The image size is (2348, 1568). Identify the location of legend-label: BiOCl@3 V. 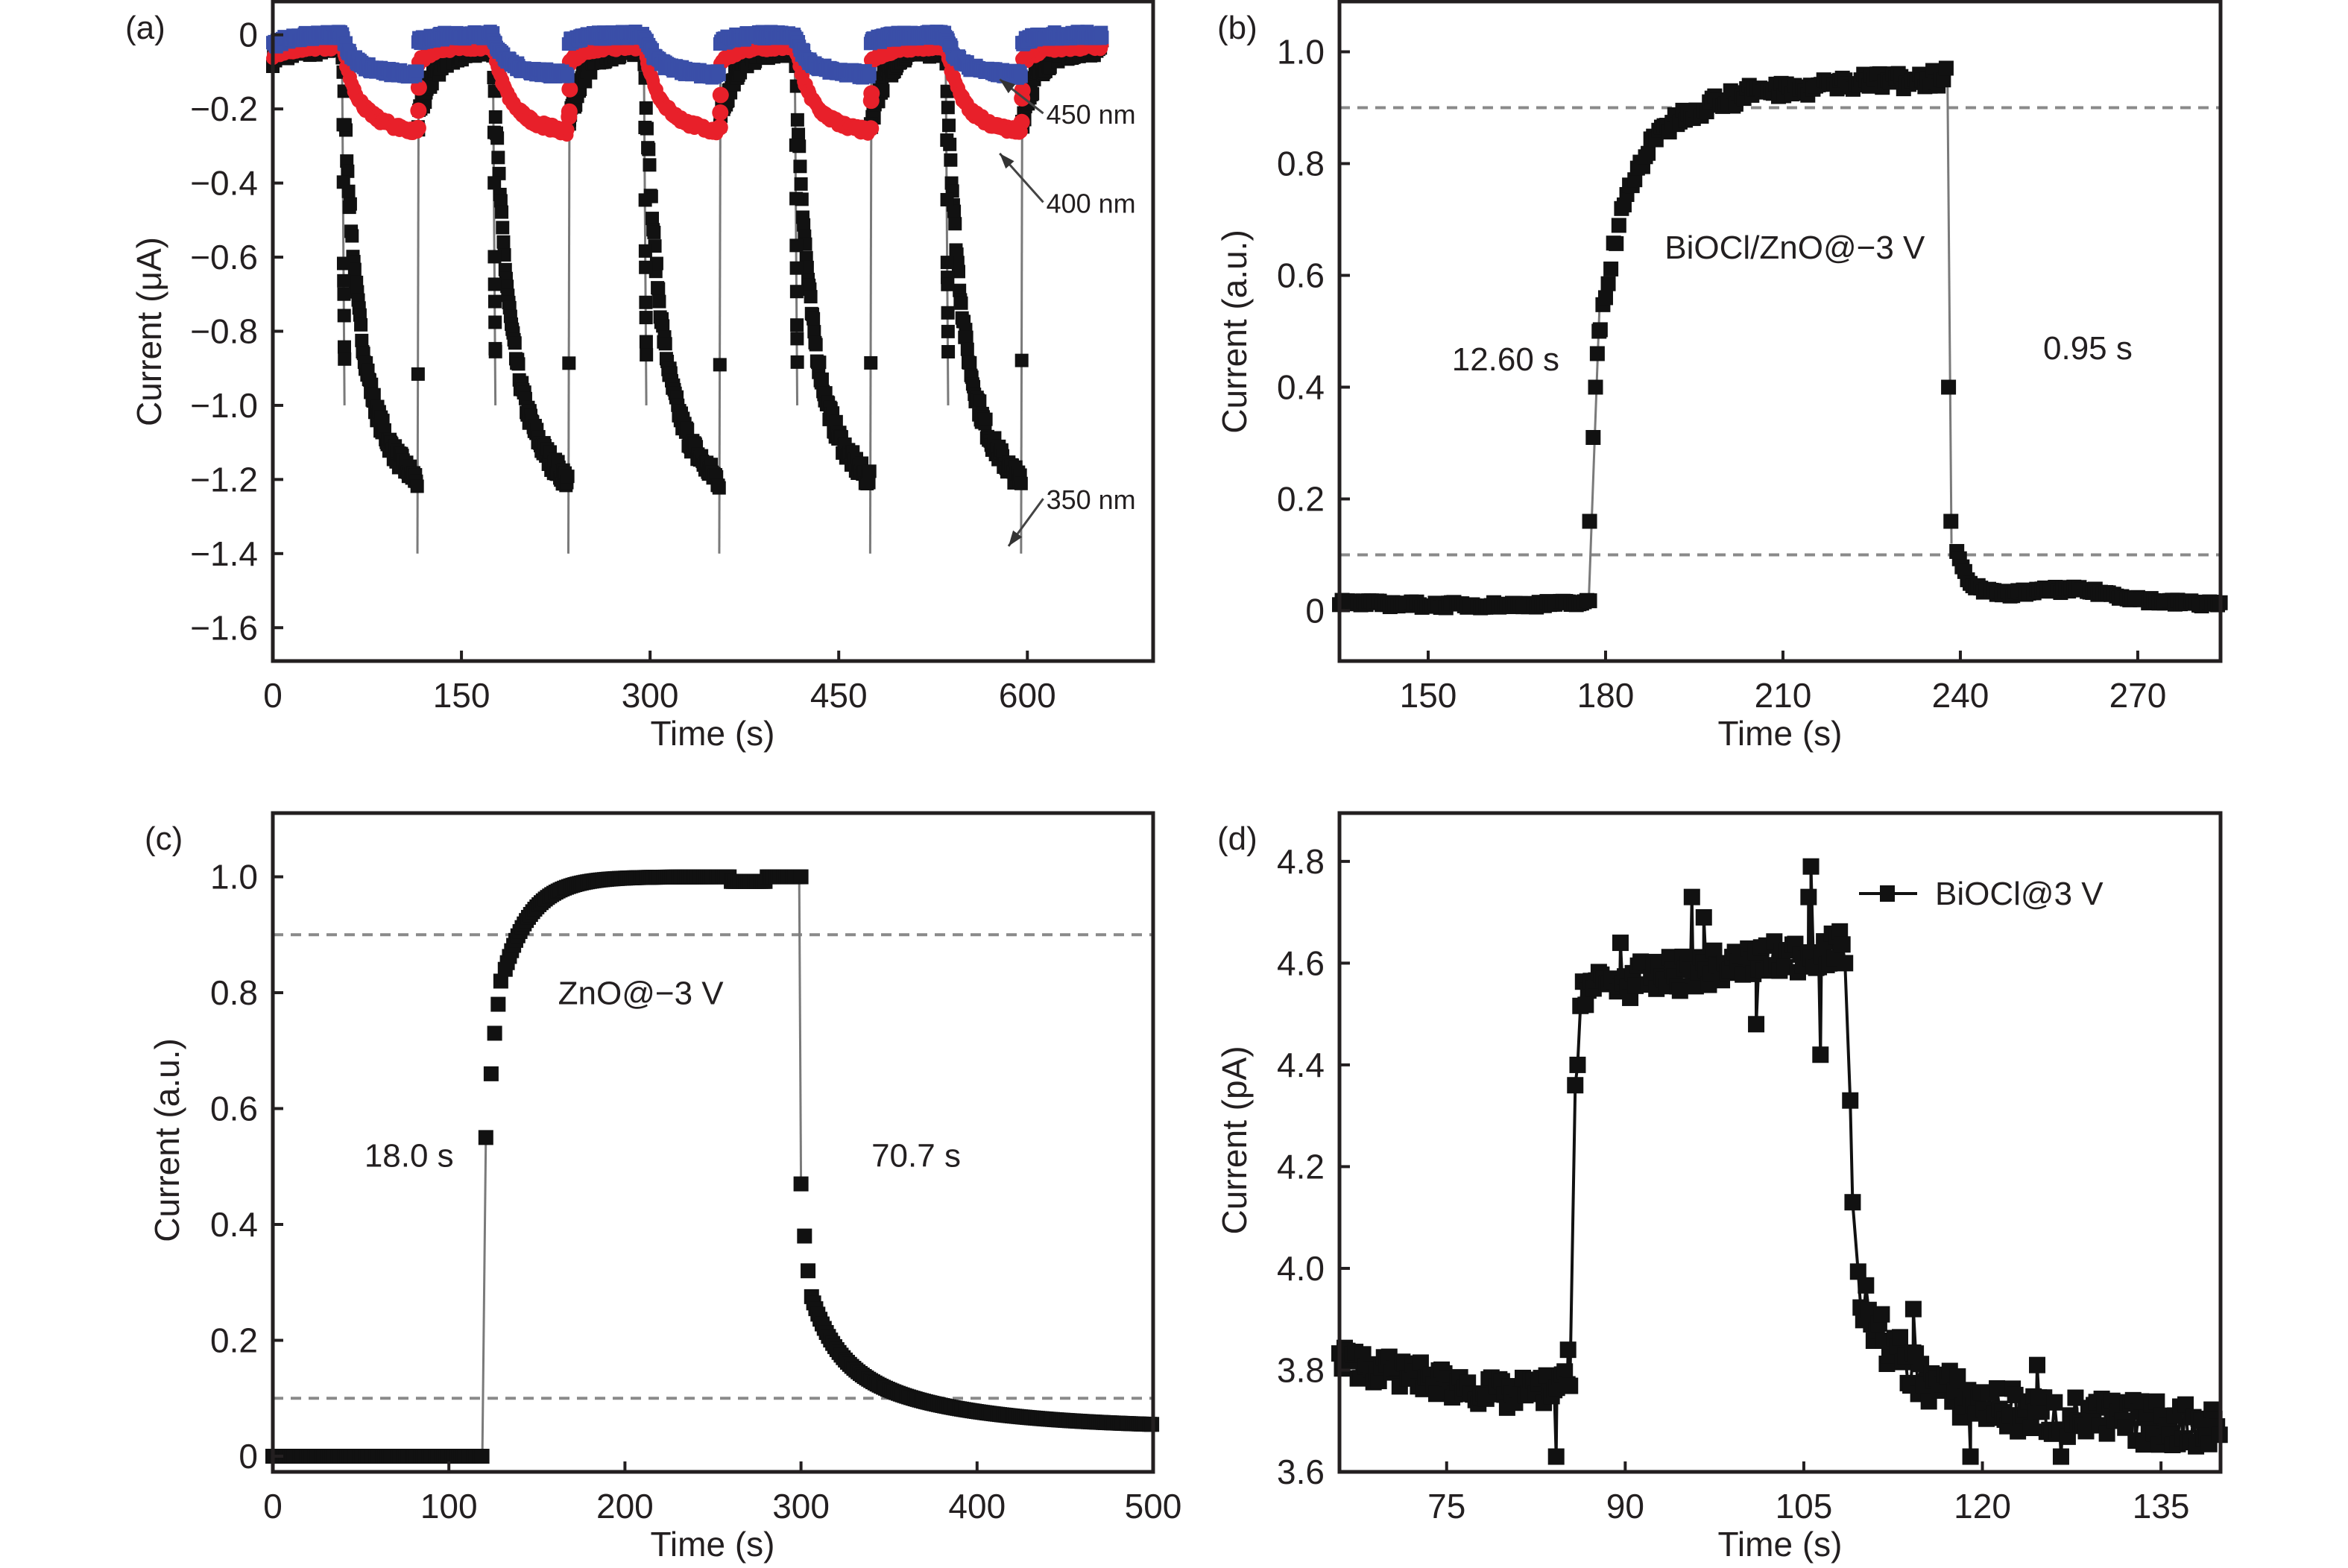
(2019, 894).